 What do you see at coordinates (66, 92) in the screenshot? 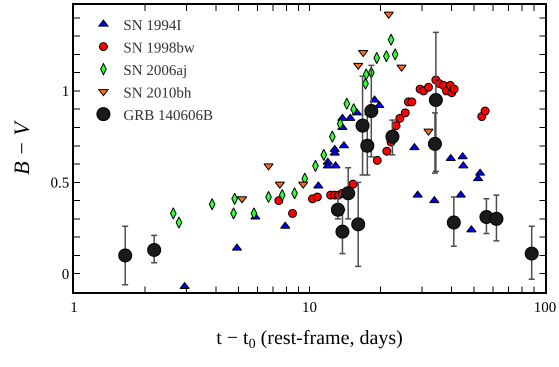
I see `y-tick-label: 1` at bounding box center [66, 92].